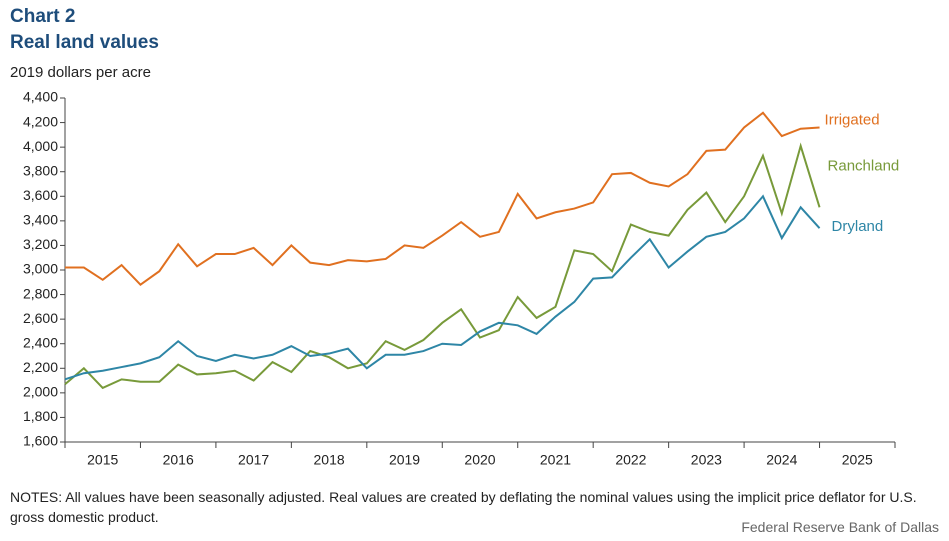 This screenshot has width=949, height=541. What do you see at coordinates (840, 527) in the screenshot?
I see `source: Federal Reserve Bank of Dallas` at bounding box center [840, 527].